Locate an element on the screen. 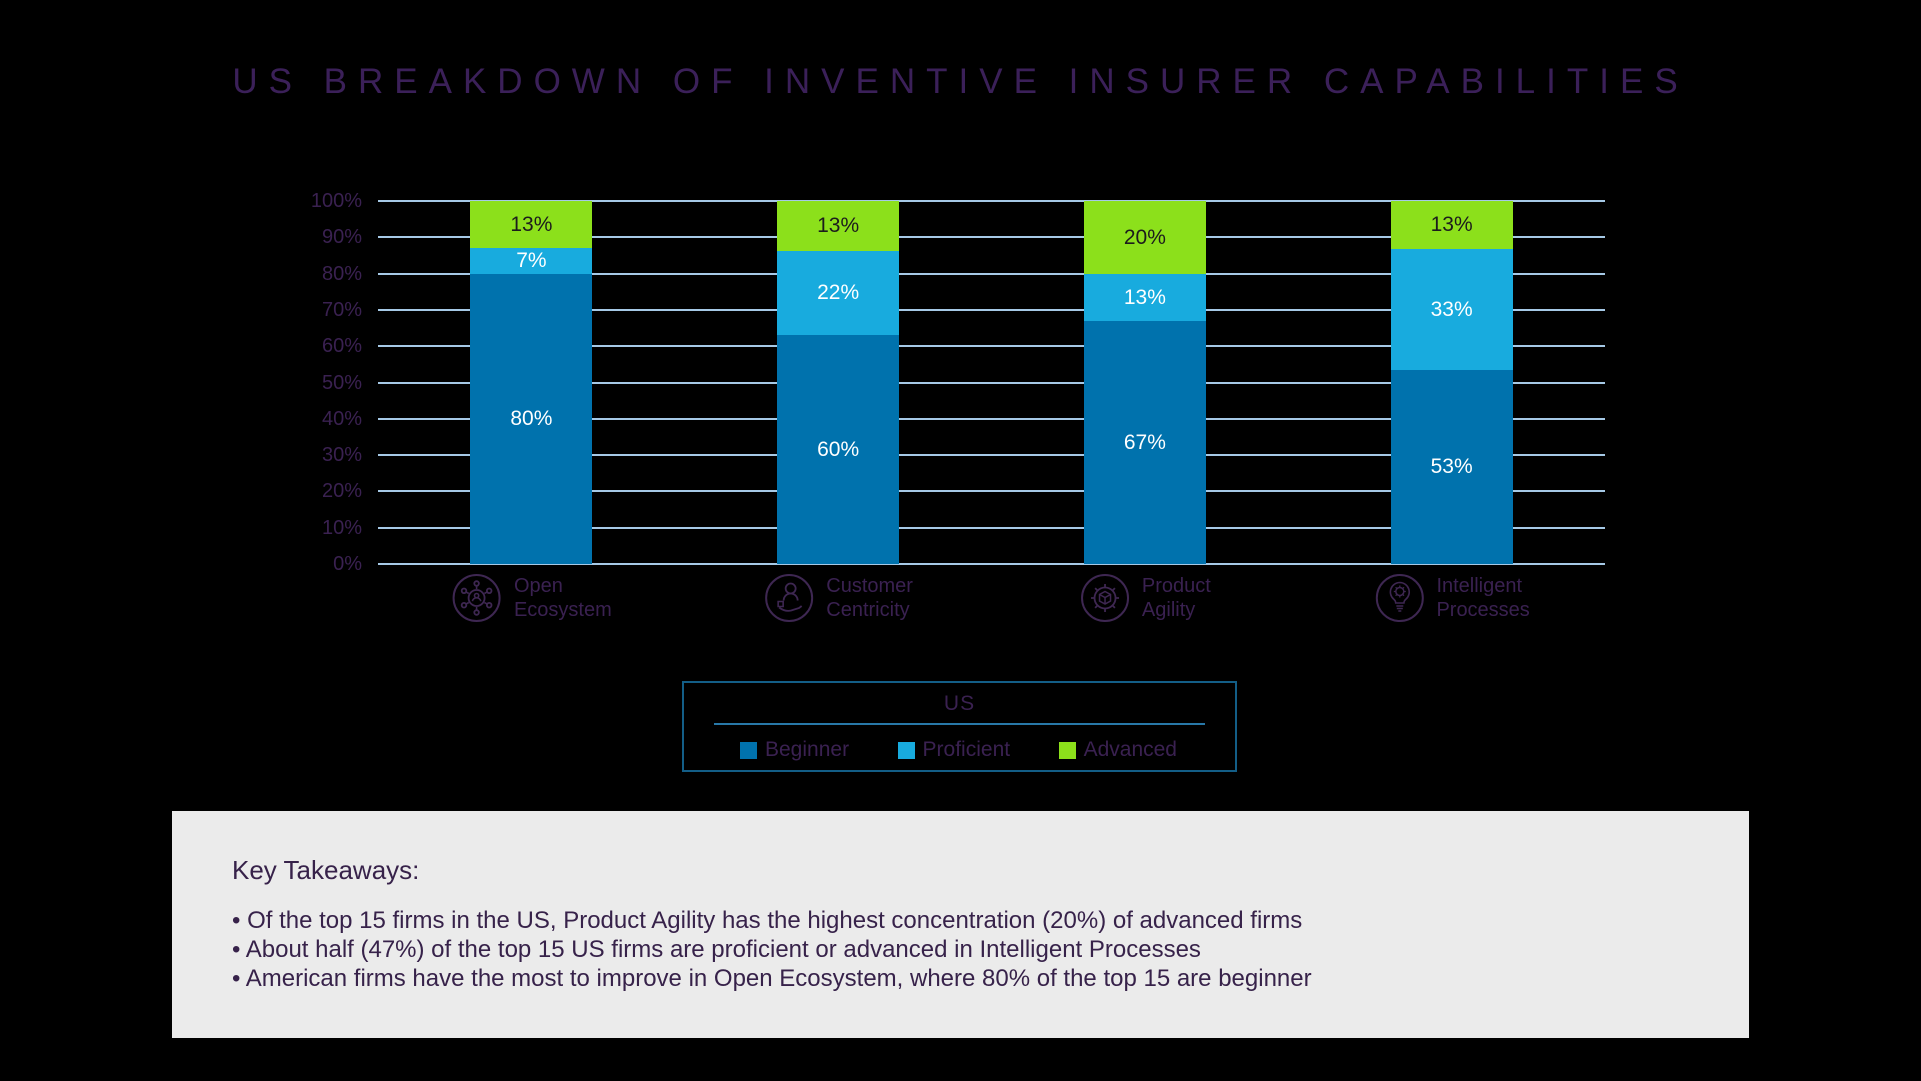 The height and width of the screenshot is (1081, 1921). y-axis-tick-label: 30% is located at coordinates (341, 455).